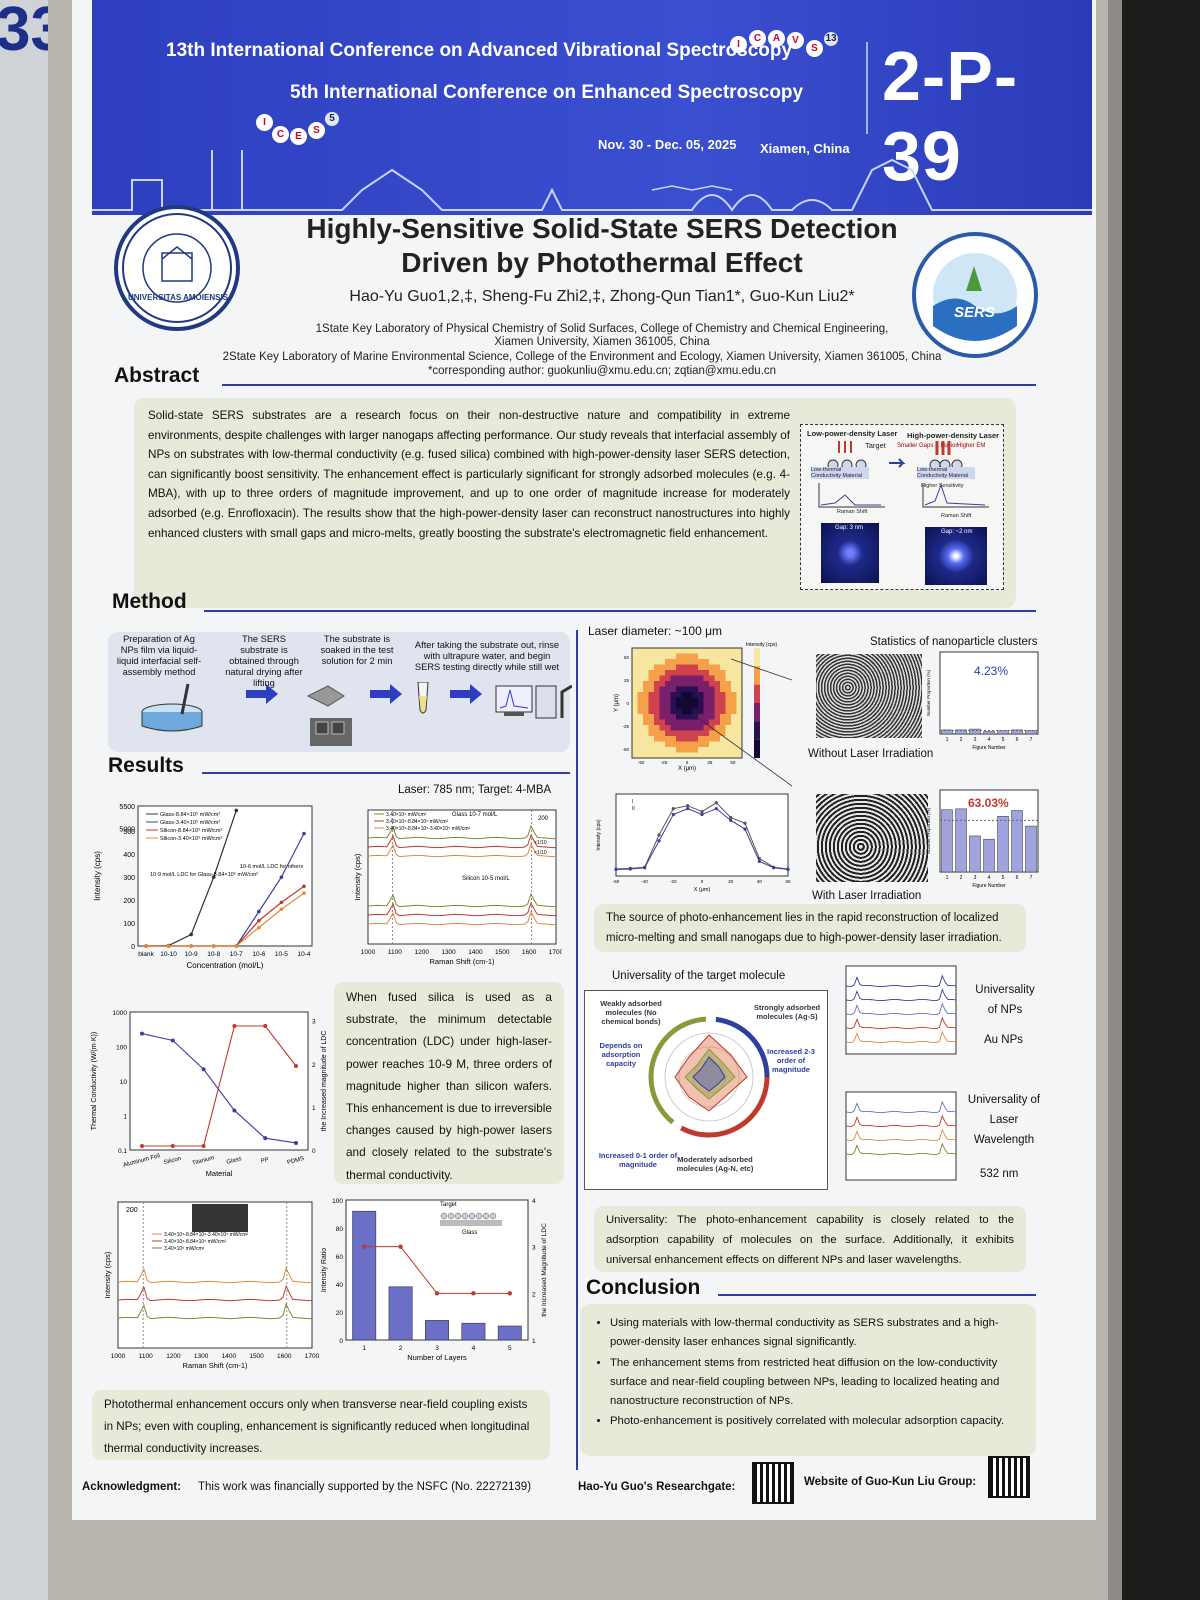  Describe the element at coordinates (417, 822) in the screenshot. I see `legend-label: 3.40×10⁵-8.84×10⁵ mW/cm²` at that location.